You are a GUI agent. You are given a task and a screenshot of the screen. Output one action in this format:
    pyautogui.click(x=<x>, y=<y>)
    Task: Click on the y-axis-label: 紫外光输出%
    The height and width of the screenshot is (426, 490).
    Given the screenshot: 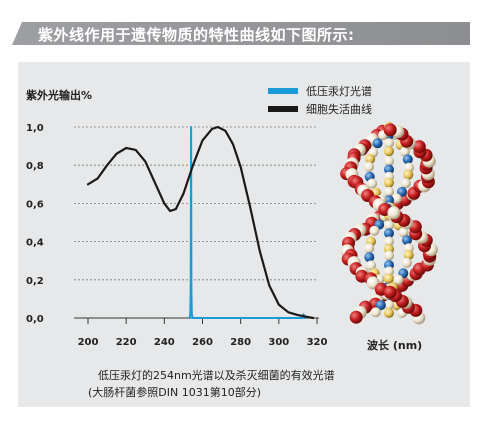 What is the action you would take?
    pyautogui.click(x=59, y=95)
    